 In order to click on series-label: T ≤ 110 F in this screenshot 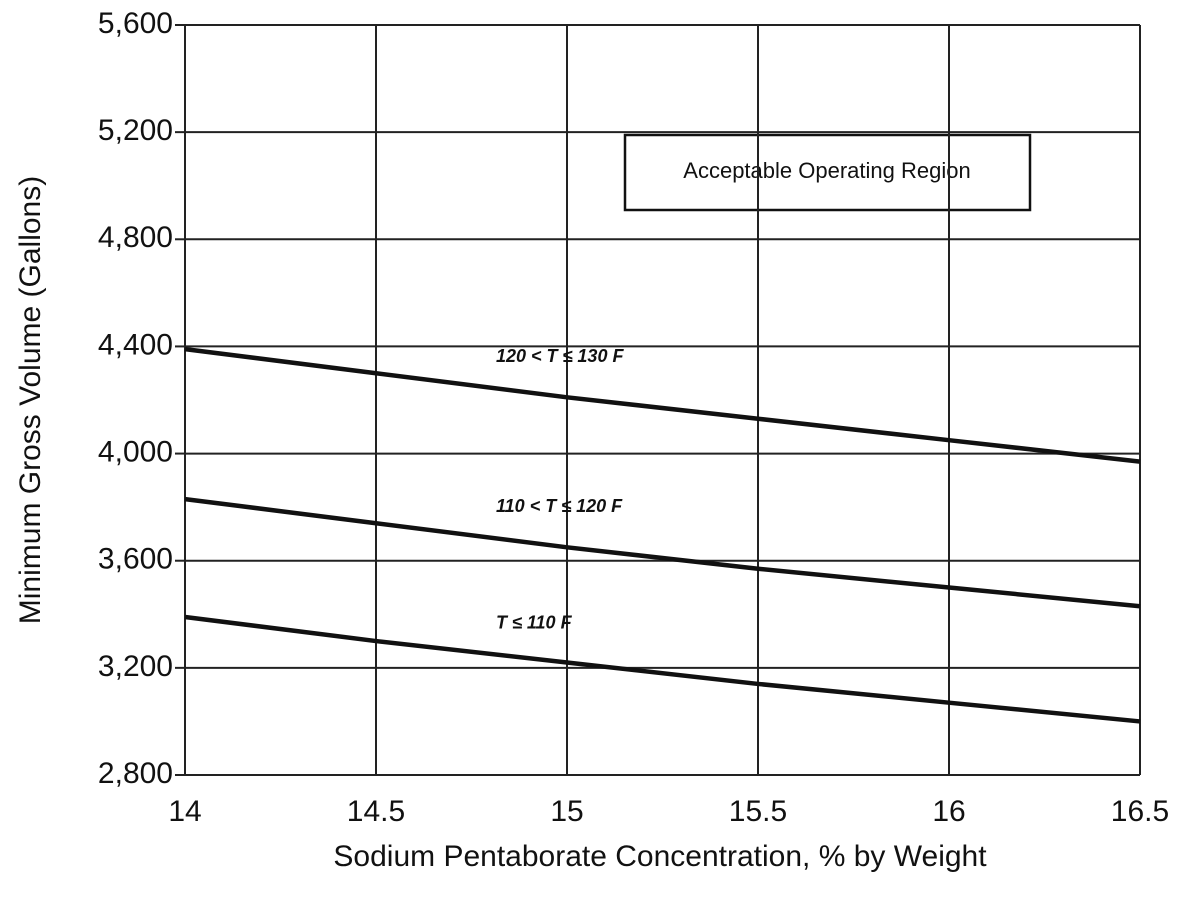, I will do `click(534, 623)`.